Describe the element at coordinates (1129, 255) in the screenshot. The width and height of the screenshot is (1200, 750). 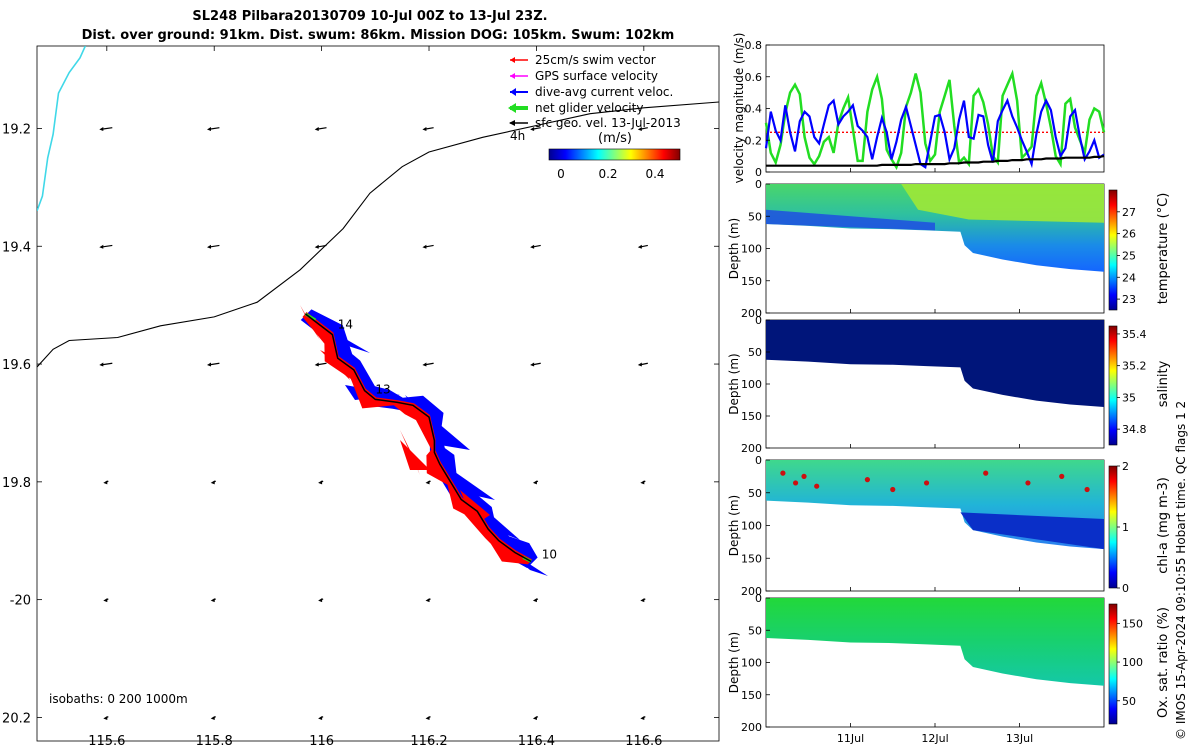
I see `colorbar-tick-label: 25` at that location.